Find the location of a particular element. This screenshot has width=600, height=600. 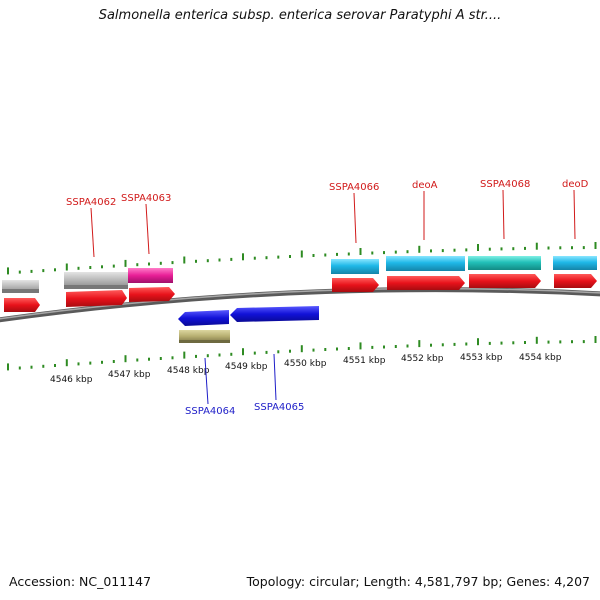

feature-cyan-deoa is located at coordinates (425, 263).